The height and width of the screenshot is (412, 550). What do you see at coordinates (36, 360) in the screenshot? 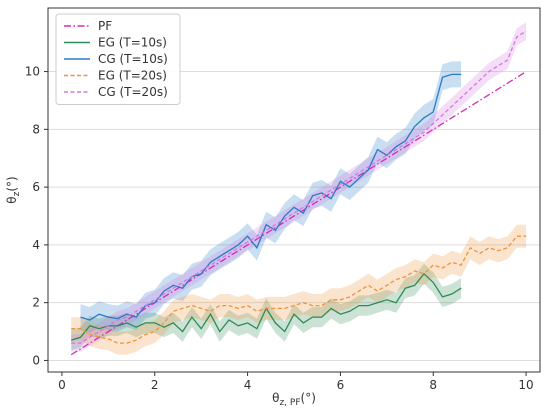
I see `y-tick-label: 0` at bounding box center [36, 360].